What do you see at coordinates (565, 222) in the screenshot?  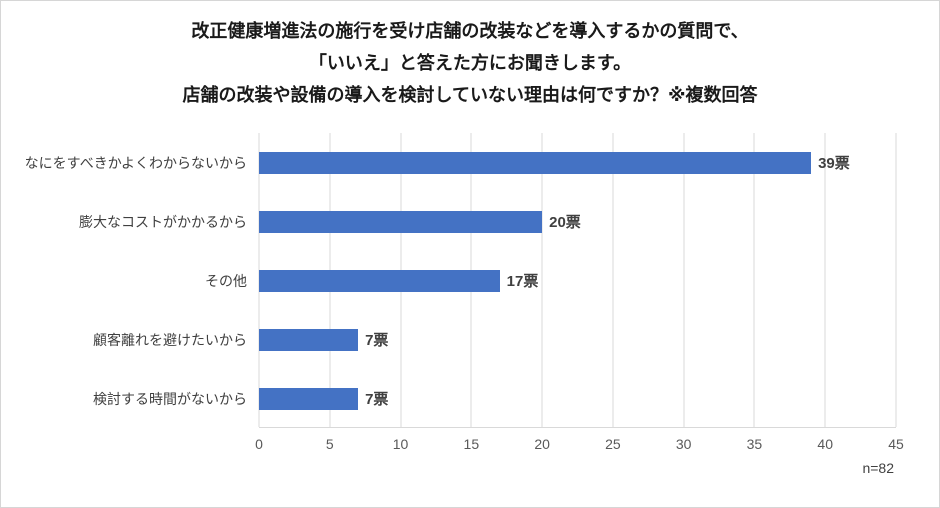 I see `value-label: 20票` at bounding box center [565, 222].